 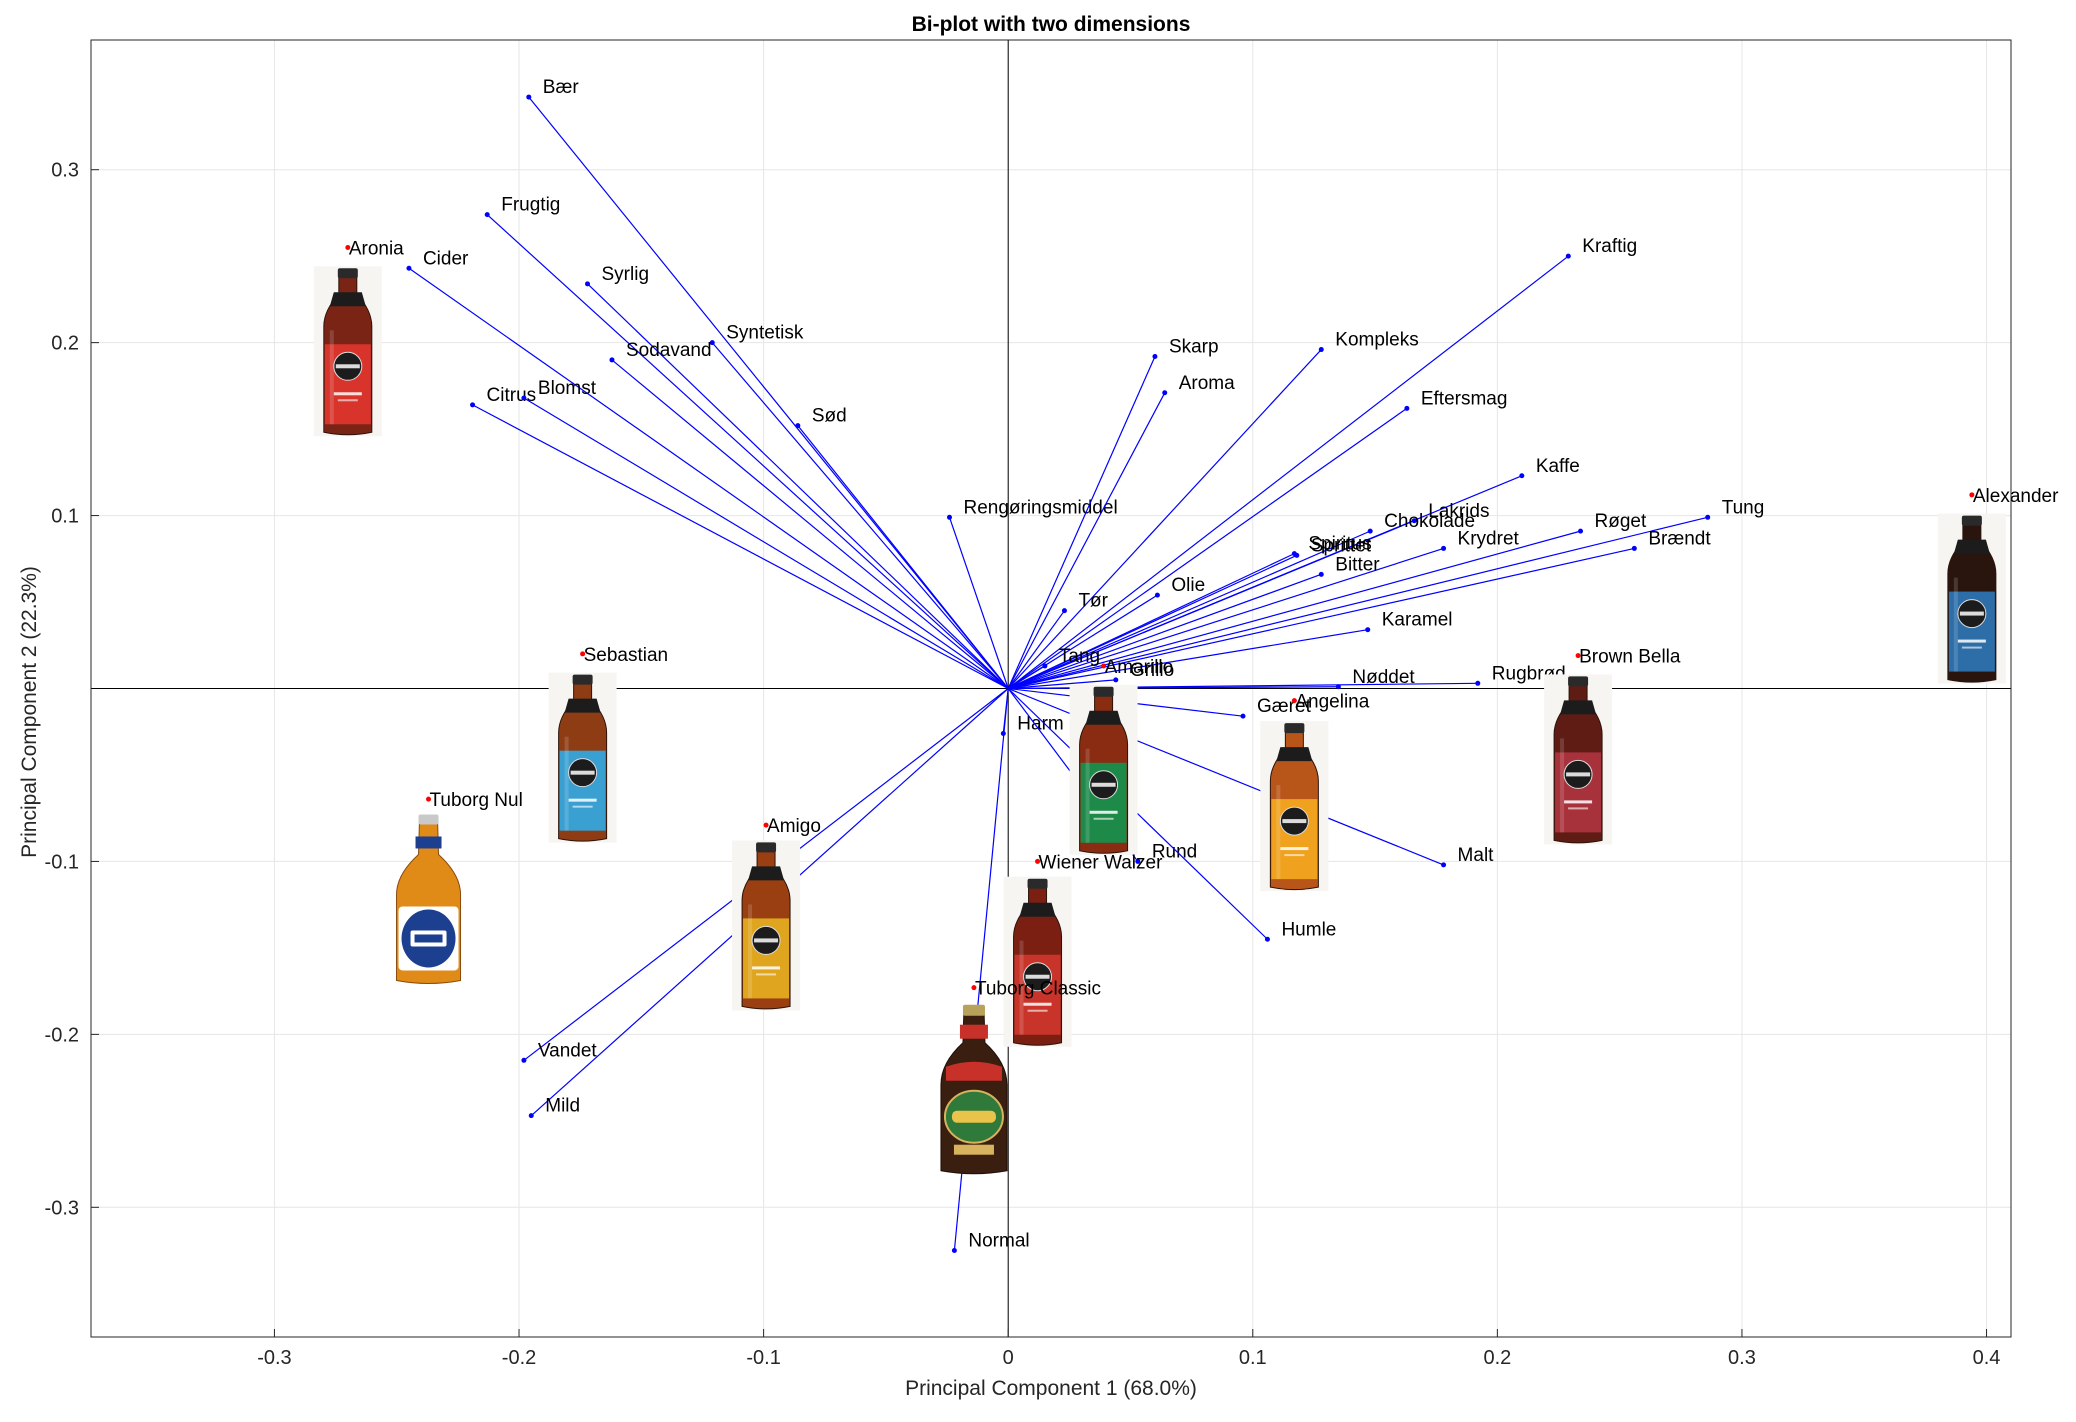 What do you see at coordinates (829, 416) in the screenshot?
I see `variable-label: Sød` at bounding box center [829, 416].